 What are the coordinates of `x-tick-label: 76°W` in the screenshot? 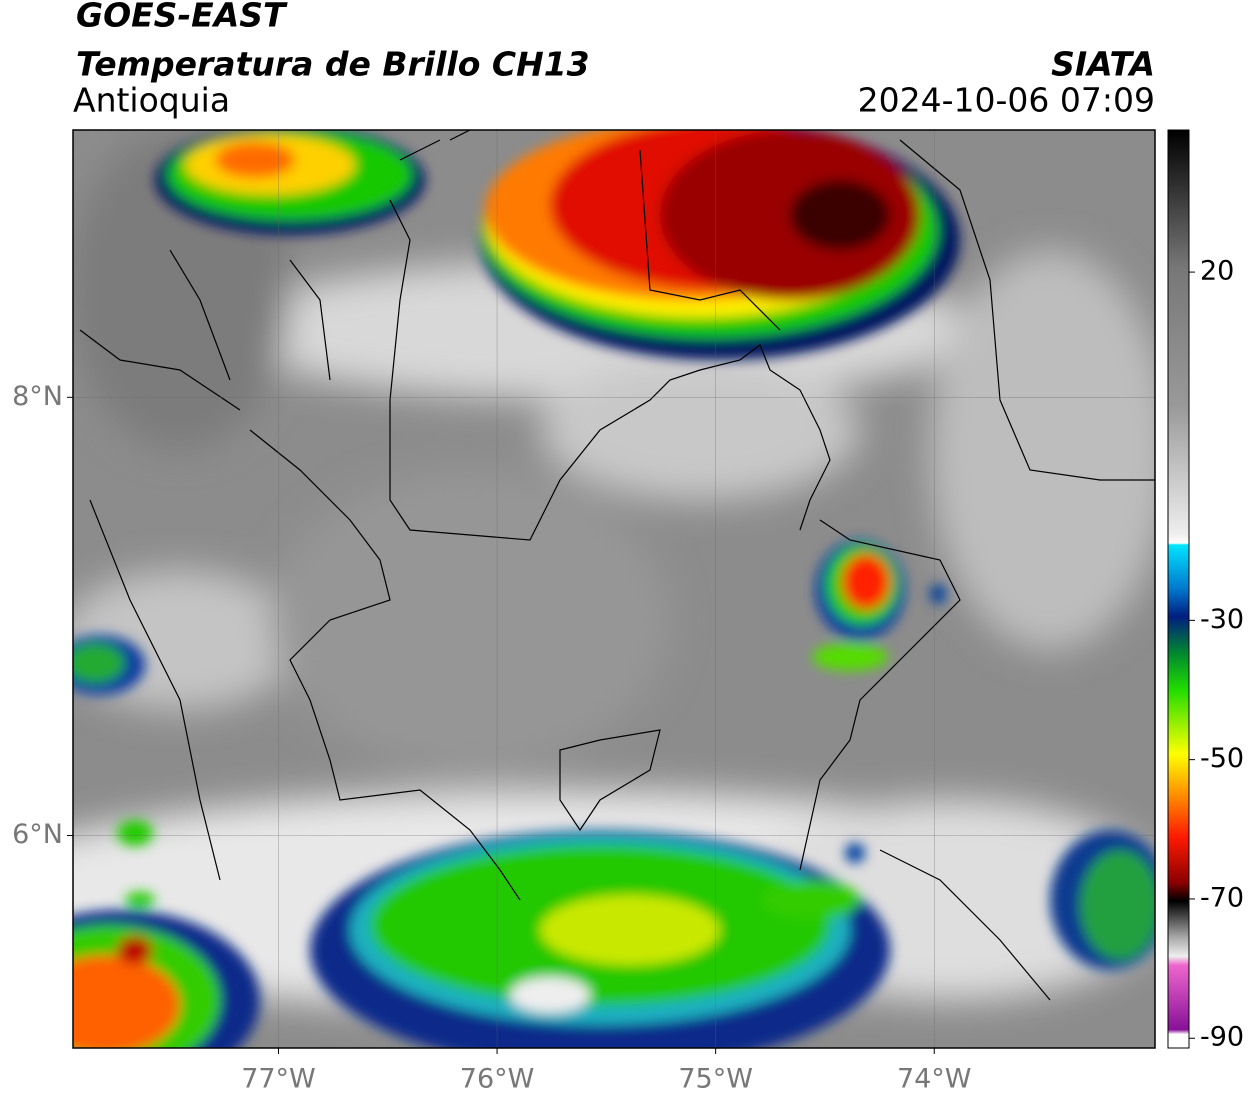 It's located at (497, 1079).